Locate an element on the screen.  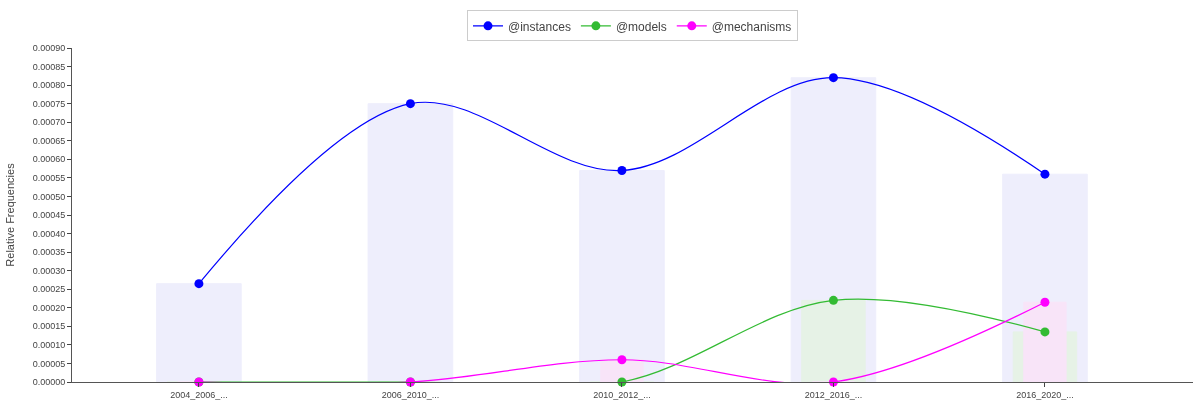
y-tick-label: 0.00080 is located at coordinates (49, 85).